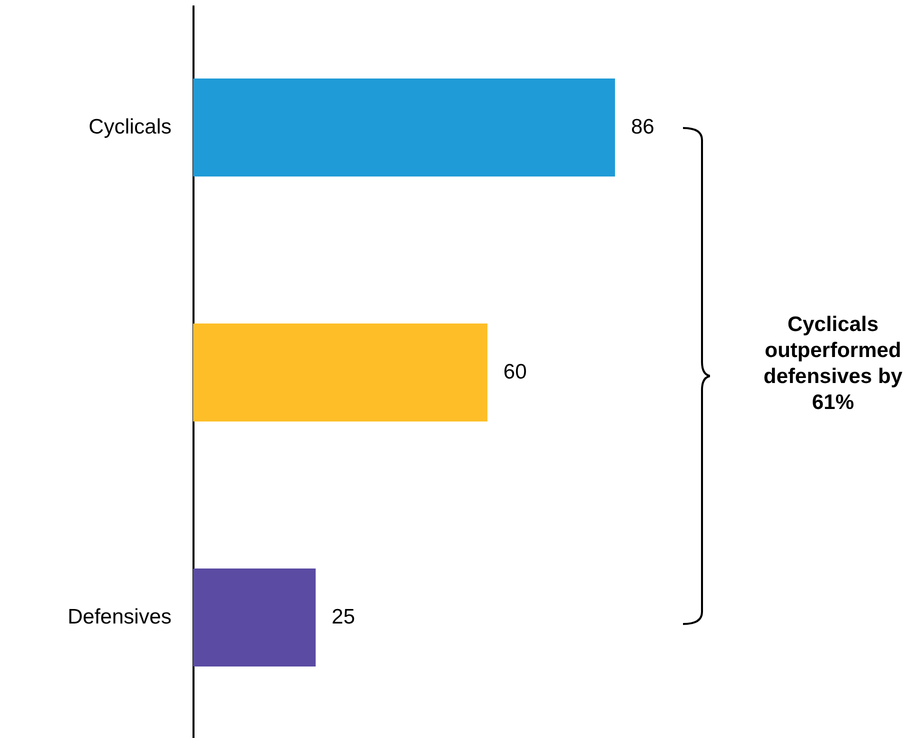 The width and height of the screenshot is (920, 738). I want to click on data-label: 25, so click(344, 617).